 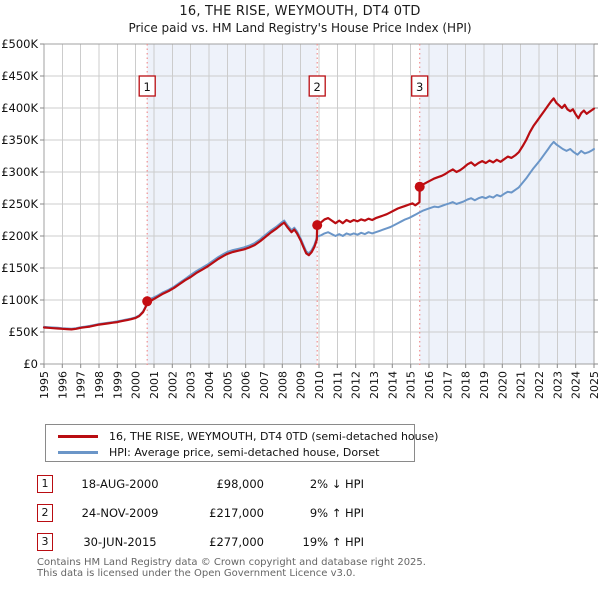 I want to click on x-axis-label: 2017, so click(x=447, y=385).